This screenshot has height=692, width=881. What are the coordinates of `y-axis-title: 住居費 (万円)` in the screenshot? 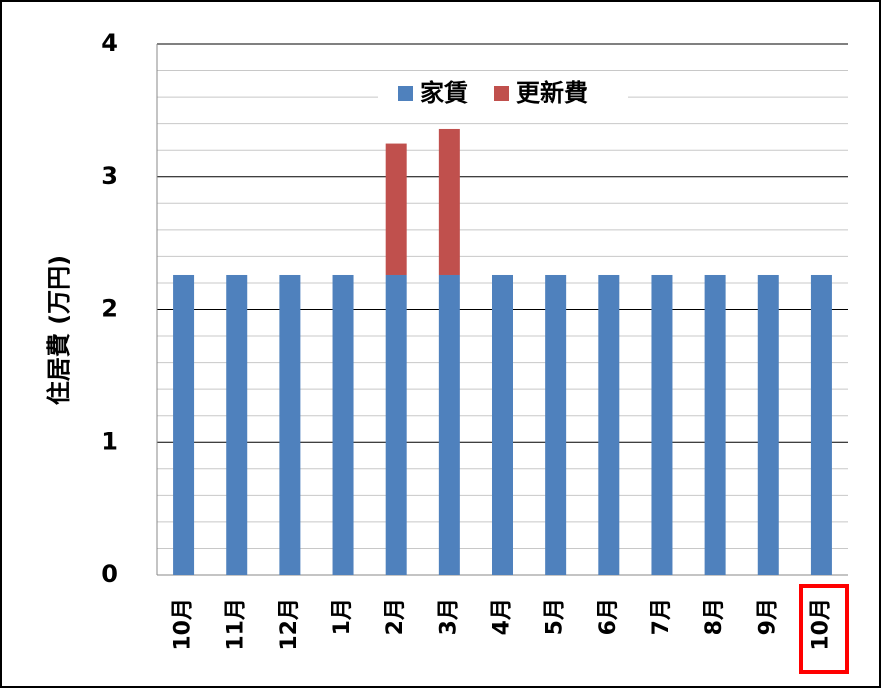 It's located at (59, 330).